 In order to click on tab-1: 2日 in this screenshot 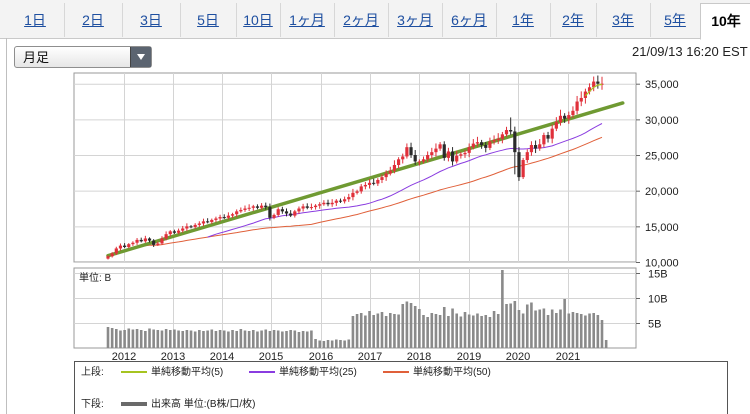, I will do `click(93, 20)`.